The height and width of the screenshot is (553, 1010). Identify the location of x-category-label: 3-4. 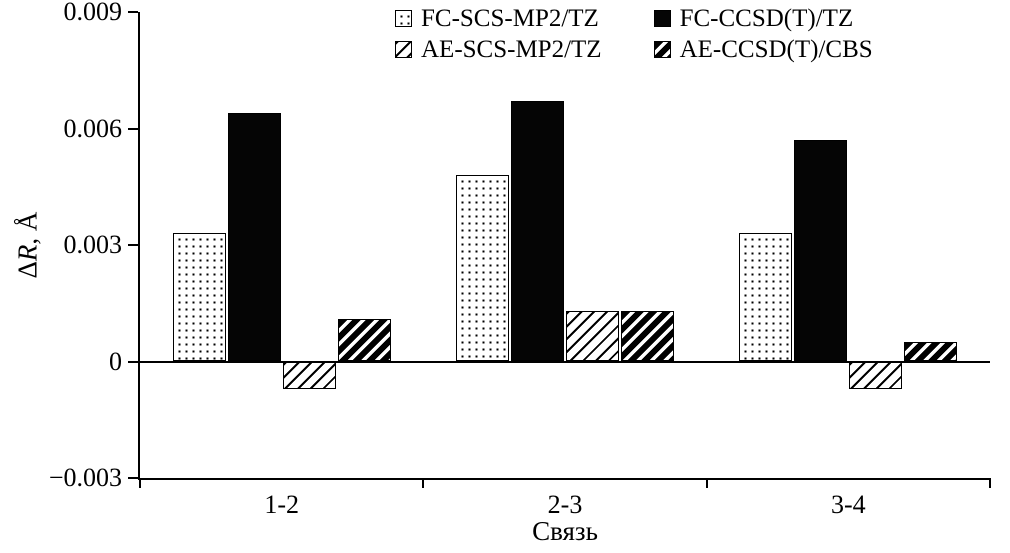
(848, 504).